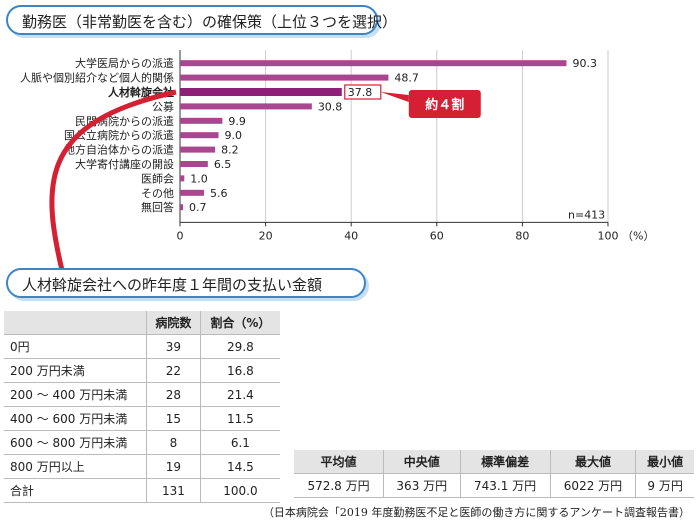 This screenshot has width=698, height=524. I want to click on table-cell: 400 ～ 600 万円未満, so click(75, 418).